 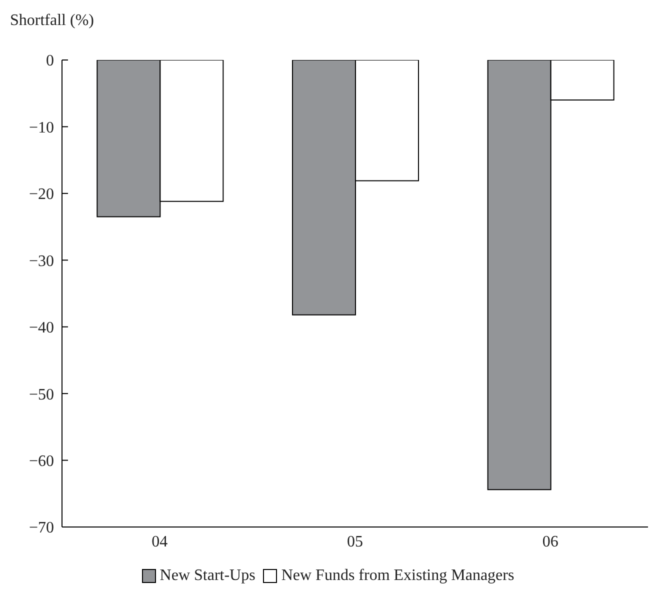 I want to click on y-tick-label: −40, so click(x=41, y=328).